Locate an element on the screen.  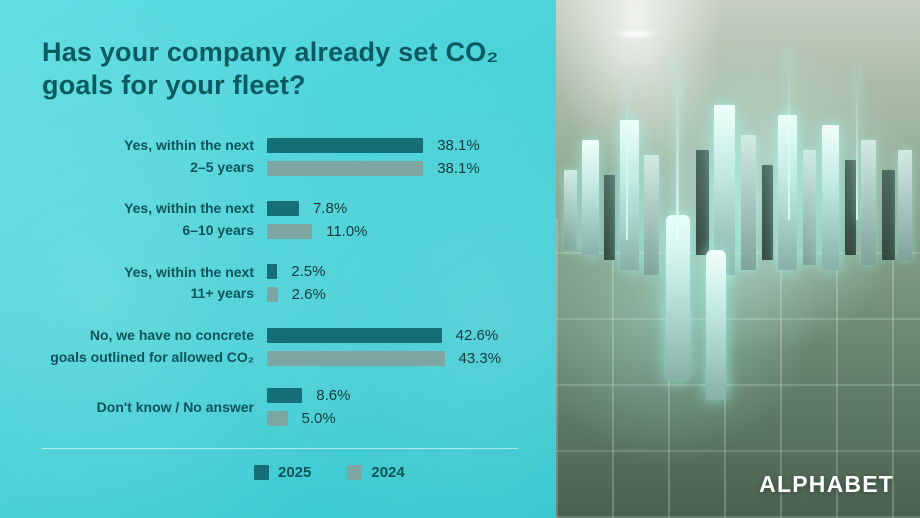
bar-value-2024: 38.1% is located at coordinates (458, 168).